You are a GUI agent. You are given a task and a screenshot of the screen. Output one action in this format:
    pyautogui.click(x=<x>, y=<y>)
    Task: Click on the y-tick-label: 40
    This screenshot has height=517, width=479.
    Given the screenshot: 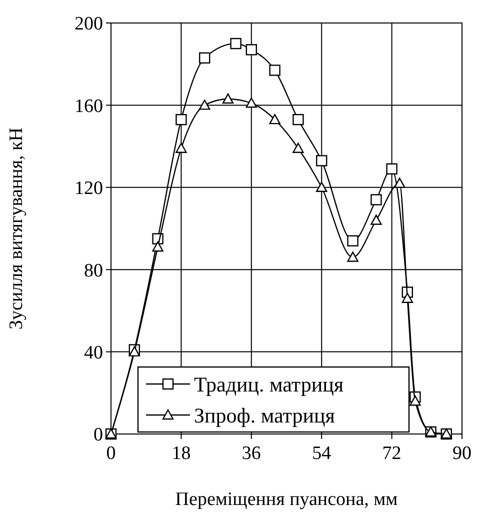 What is the action you would take?
    pyautogui.click(x=93, y=353)
    